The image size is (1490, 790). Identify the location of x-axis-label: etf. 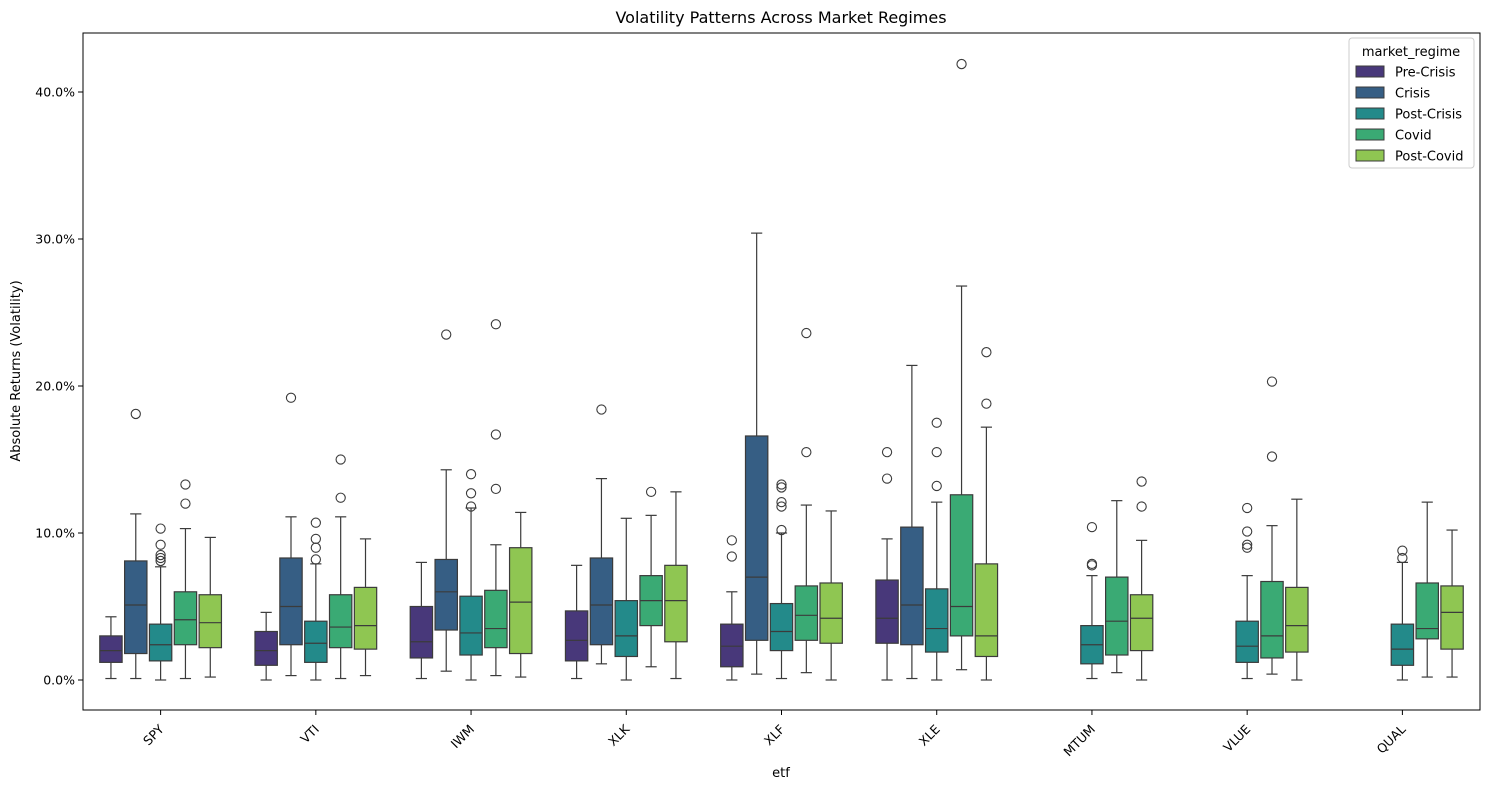
(781, 773).